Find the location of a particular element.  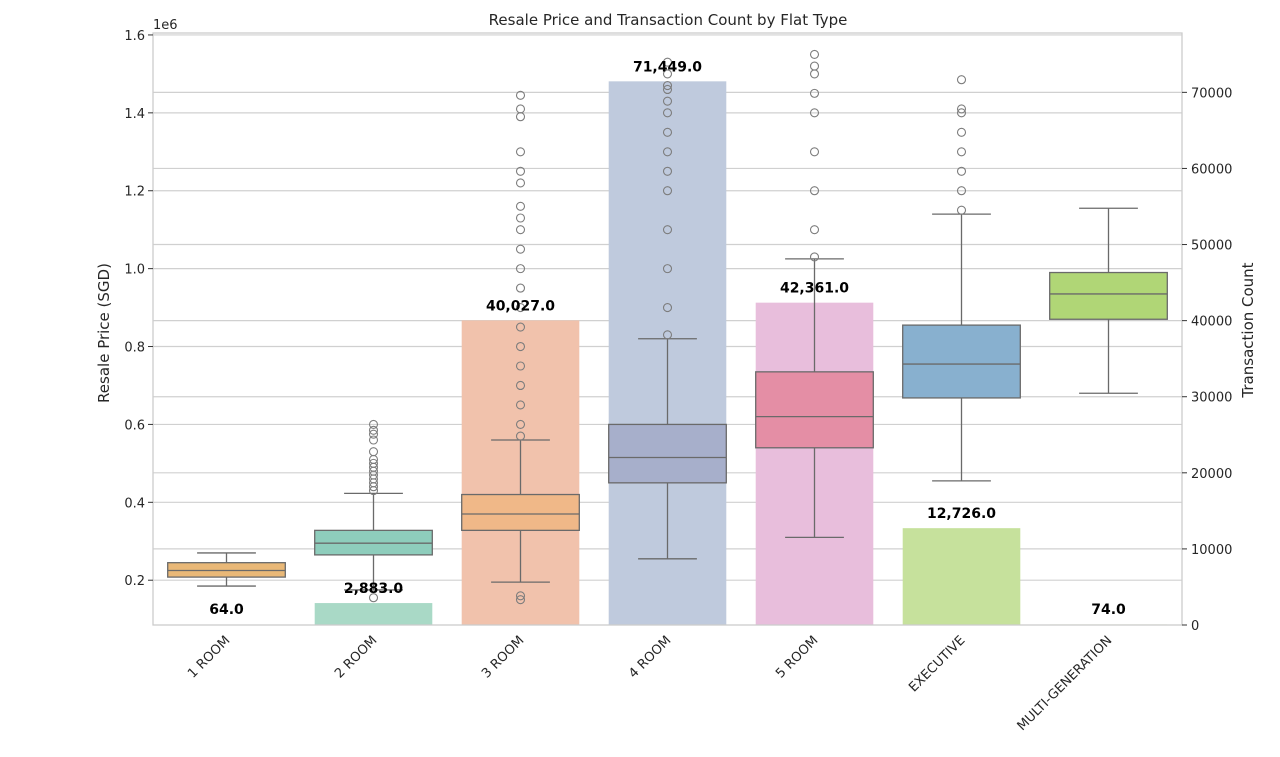

x-tick-label: MULTI-GENERATION is located at coordinates (1065, 683).